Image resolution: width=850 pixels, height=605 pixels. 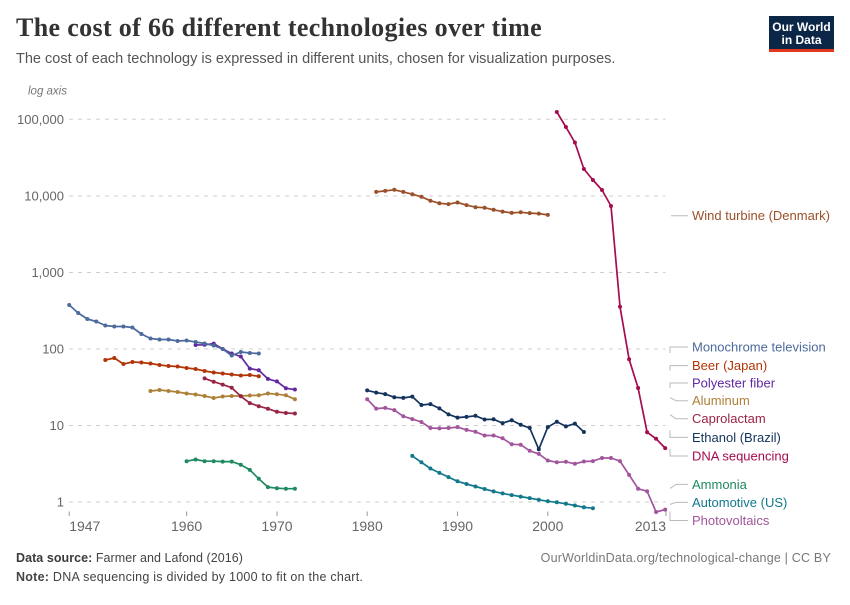 What do you see at coordinates (734, 383) in the screenshot?
I see `svg-text: Polyester fiber` at bounding box center [734, 383].